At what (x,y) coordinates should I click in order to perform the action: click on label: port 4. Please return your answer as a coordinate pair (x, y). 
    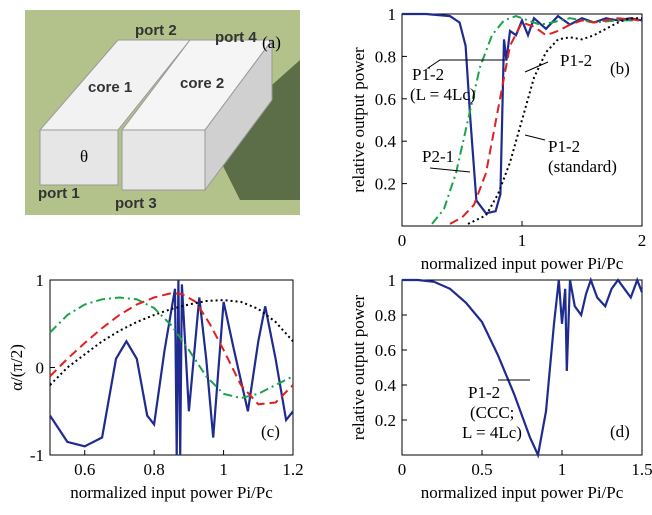
    Looking at the image, I should click on (236, 37).